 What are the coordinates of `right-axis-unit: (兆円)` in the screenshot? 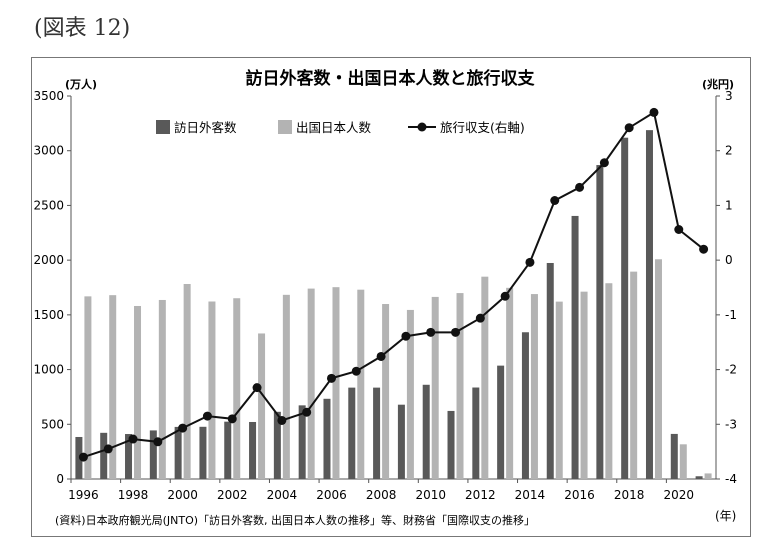 It's located at (718, 84).